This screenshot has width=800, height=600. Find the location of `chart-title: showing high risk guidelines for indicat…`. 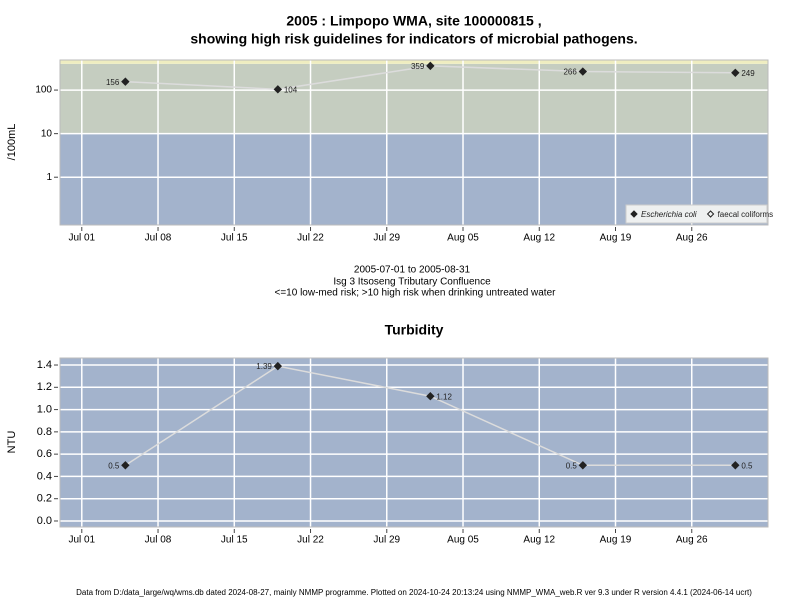

chart-title: showing high risk guidelines for indicat… is located at coordinates (413, 39).